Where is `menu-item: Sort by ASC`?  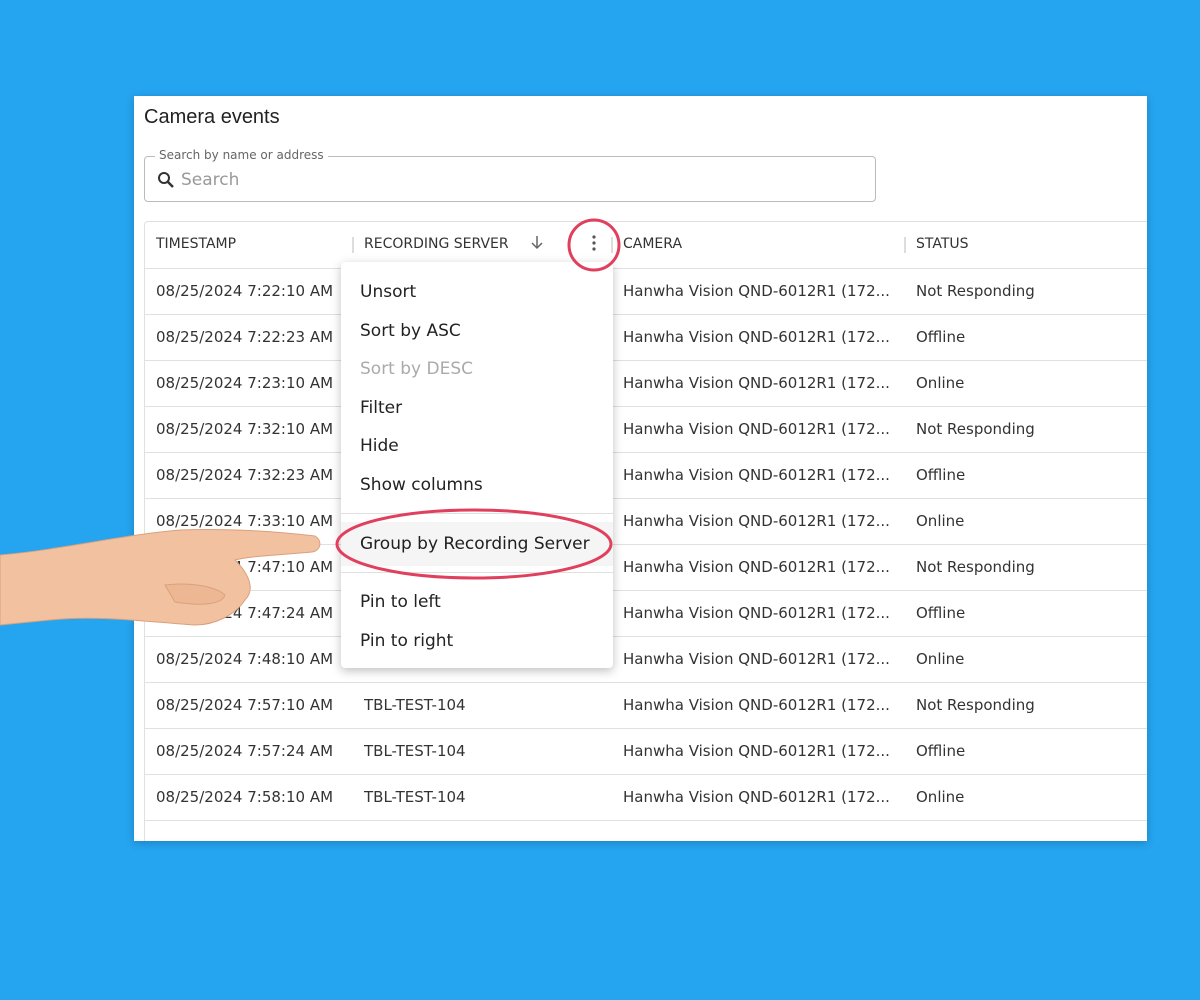
menu-item: Sort by ASC is located at coordinates (410, 331).